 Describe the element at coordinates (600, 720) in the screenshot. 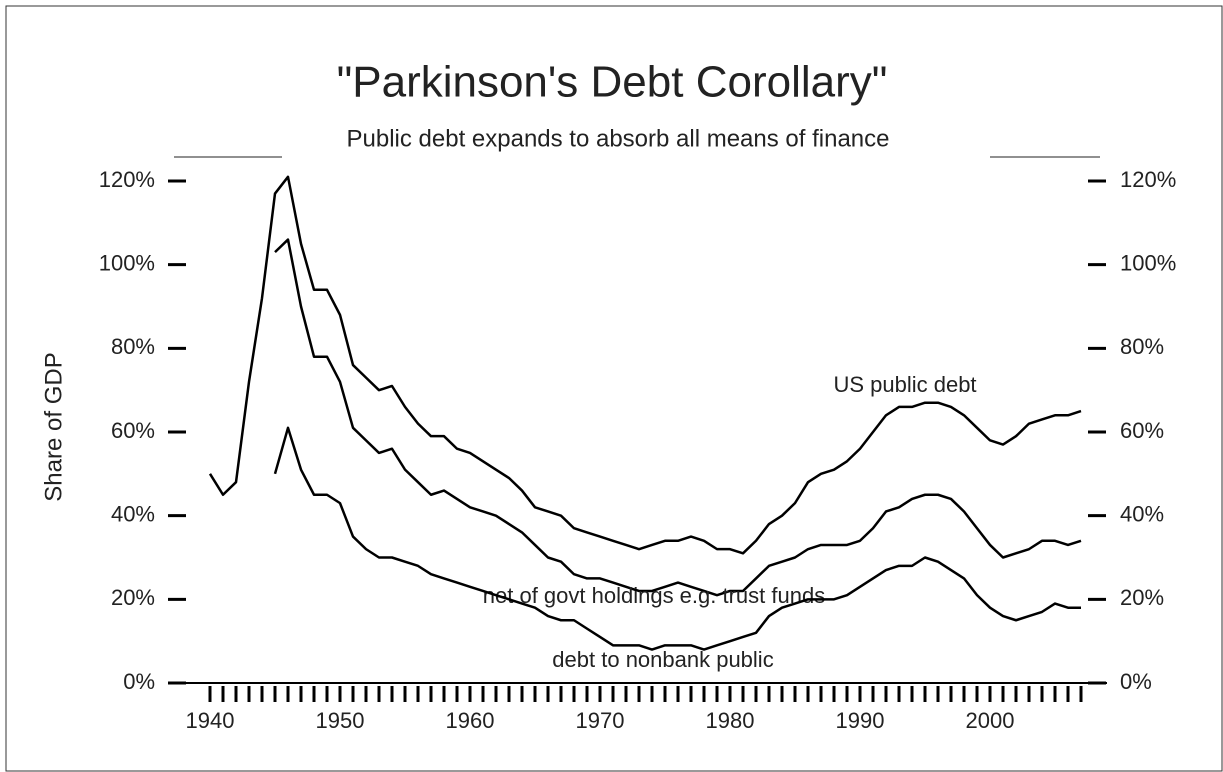

I see `x-tick-label: 1970` at that location.